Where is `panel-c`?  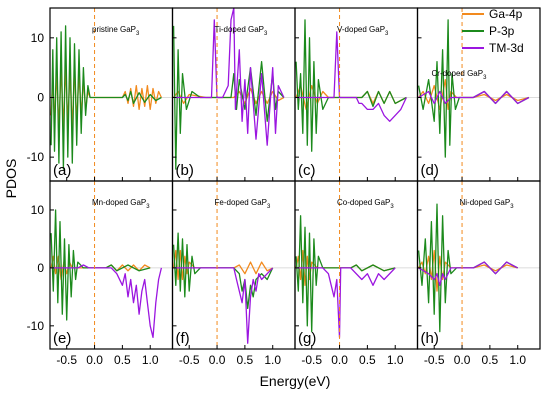
panel-c is located at coordinates (356, 85).